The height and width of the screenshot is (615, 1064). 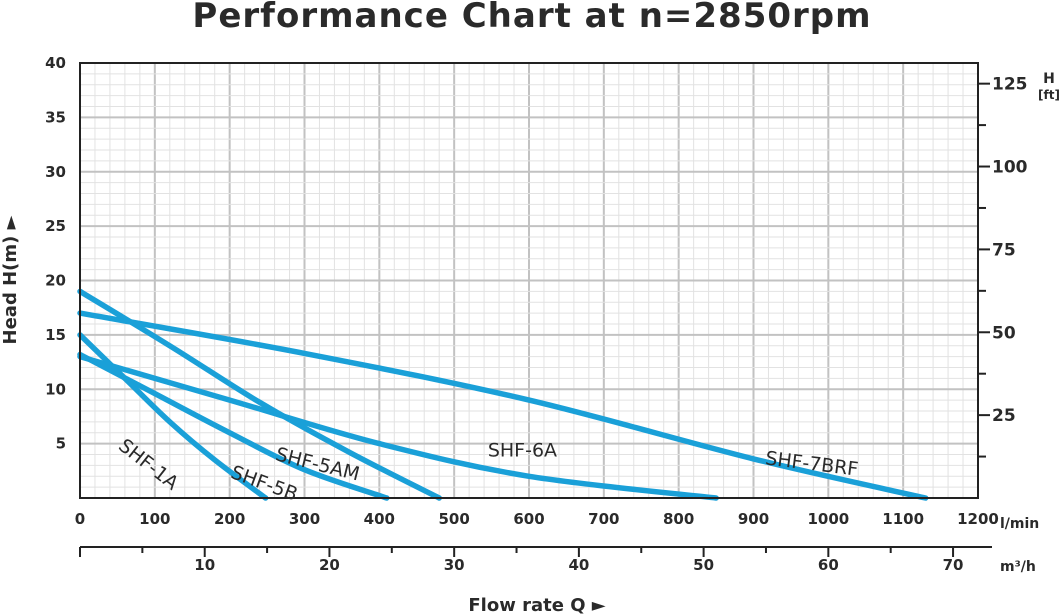 What do you see at coordinates (379, 519) in the screenshot?
I see `x-tick-label: 400` at bounding box center [379, 519].